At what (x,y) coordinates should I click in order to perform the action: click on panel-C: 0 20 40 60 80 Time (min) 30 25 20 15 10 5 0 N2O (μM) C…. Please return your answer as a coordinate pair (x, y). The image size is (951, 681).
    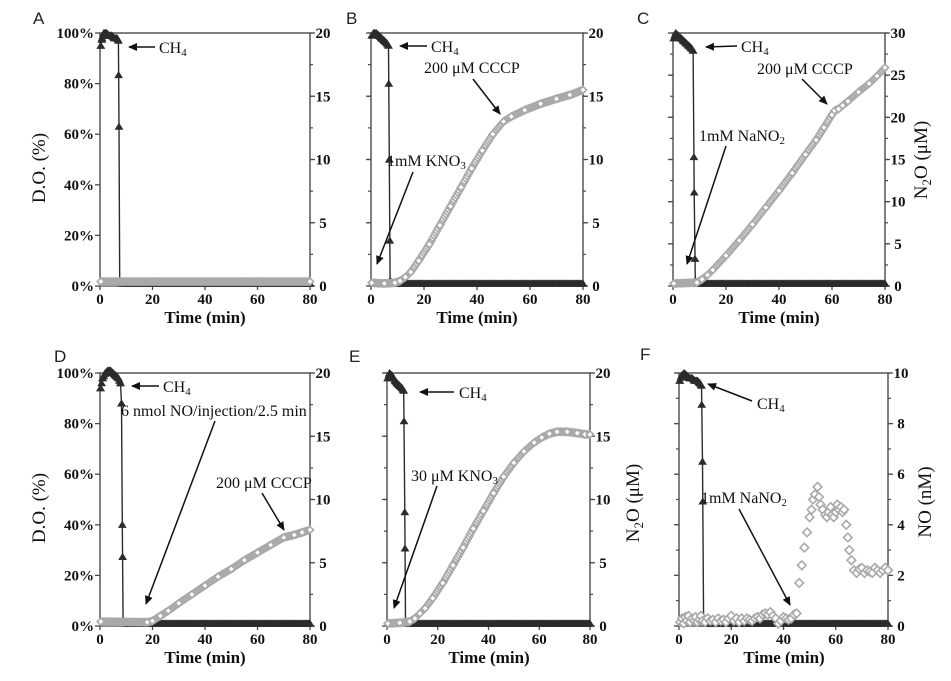
    Looking at the image, I should click on (785, 168).